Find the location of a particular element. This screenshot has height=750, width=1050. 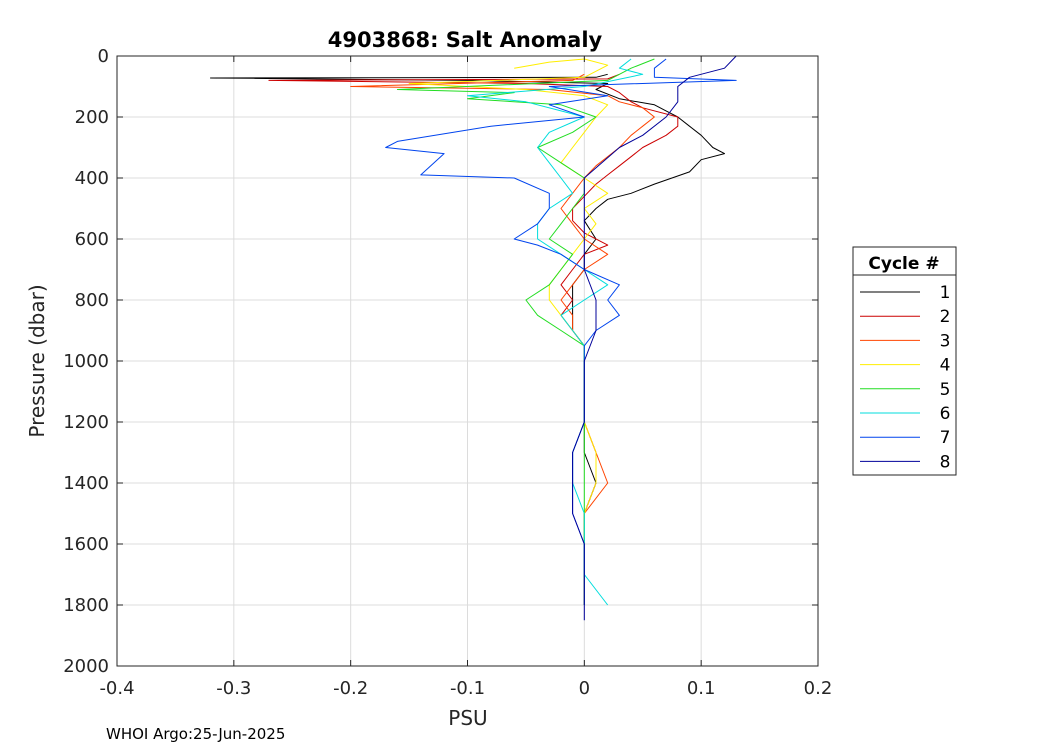

legend-label-cycle-4: 4 is located at coordinates (945, 366).